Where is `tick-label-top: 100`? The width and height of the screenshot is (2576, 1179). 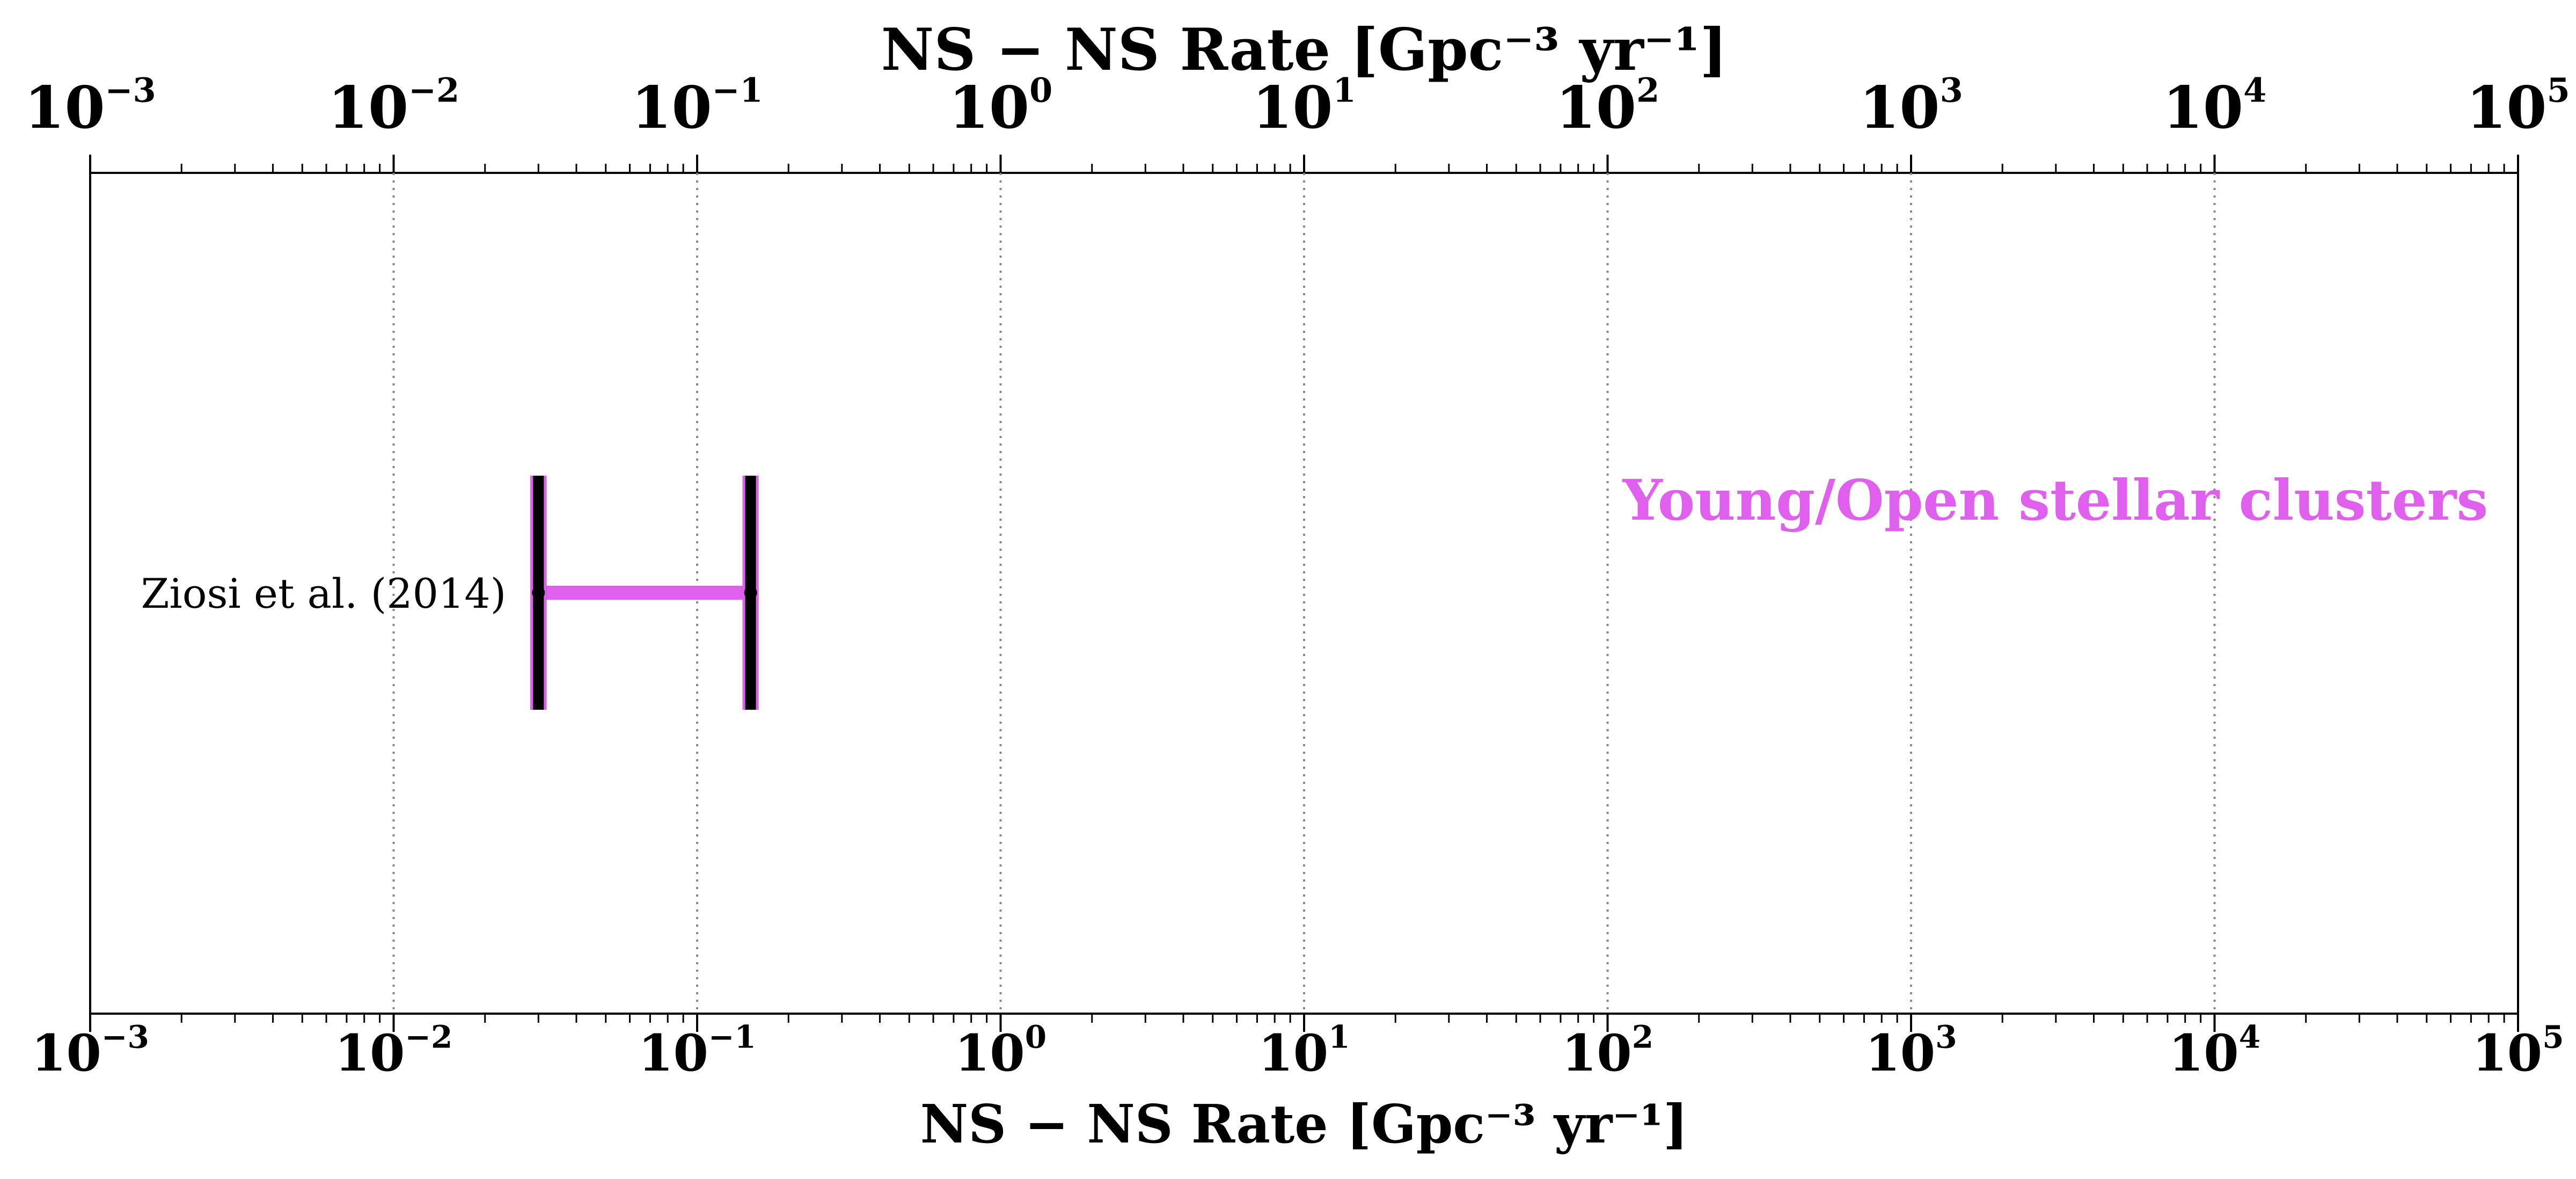
tick-label-top: 100 is located at coordinates (1000, 106).